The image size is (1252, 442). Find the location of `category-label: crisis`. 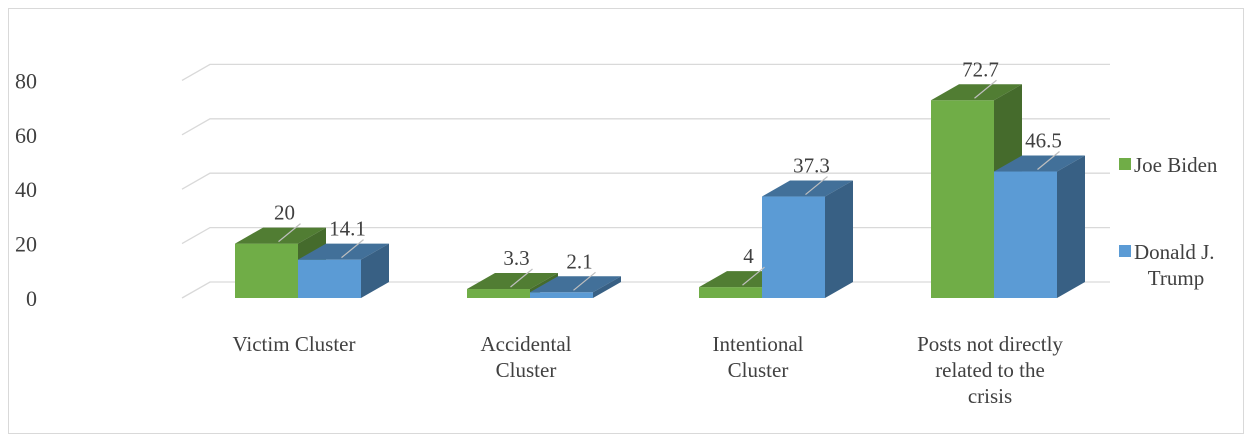

category-label: crisis is located at coordinates (990, 396).